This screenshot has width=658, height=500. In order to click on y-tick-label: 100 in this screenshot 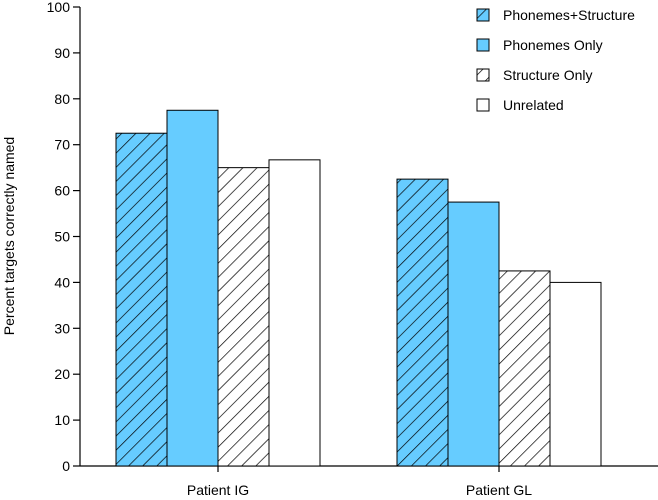, I will do `click(59, 7)`.